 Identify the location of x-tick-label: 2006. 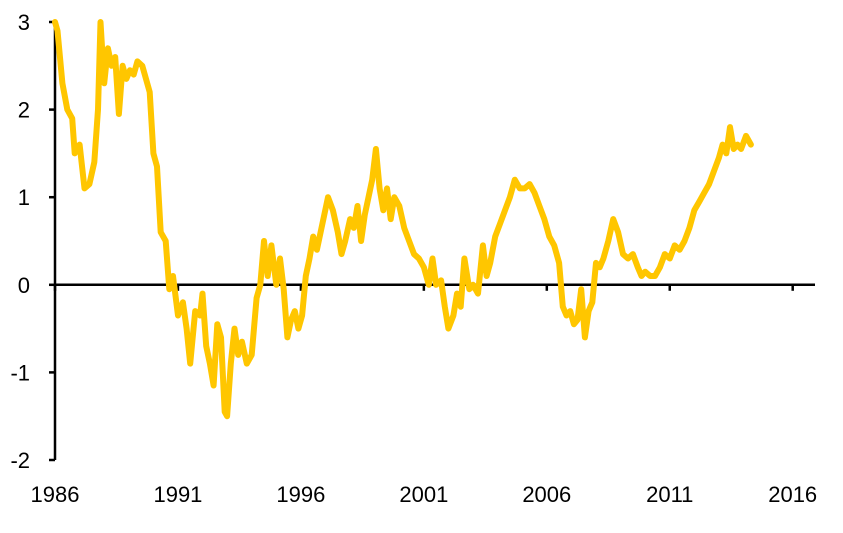
(546, 494).